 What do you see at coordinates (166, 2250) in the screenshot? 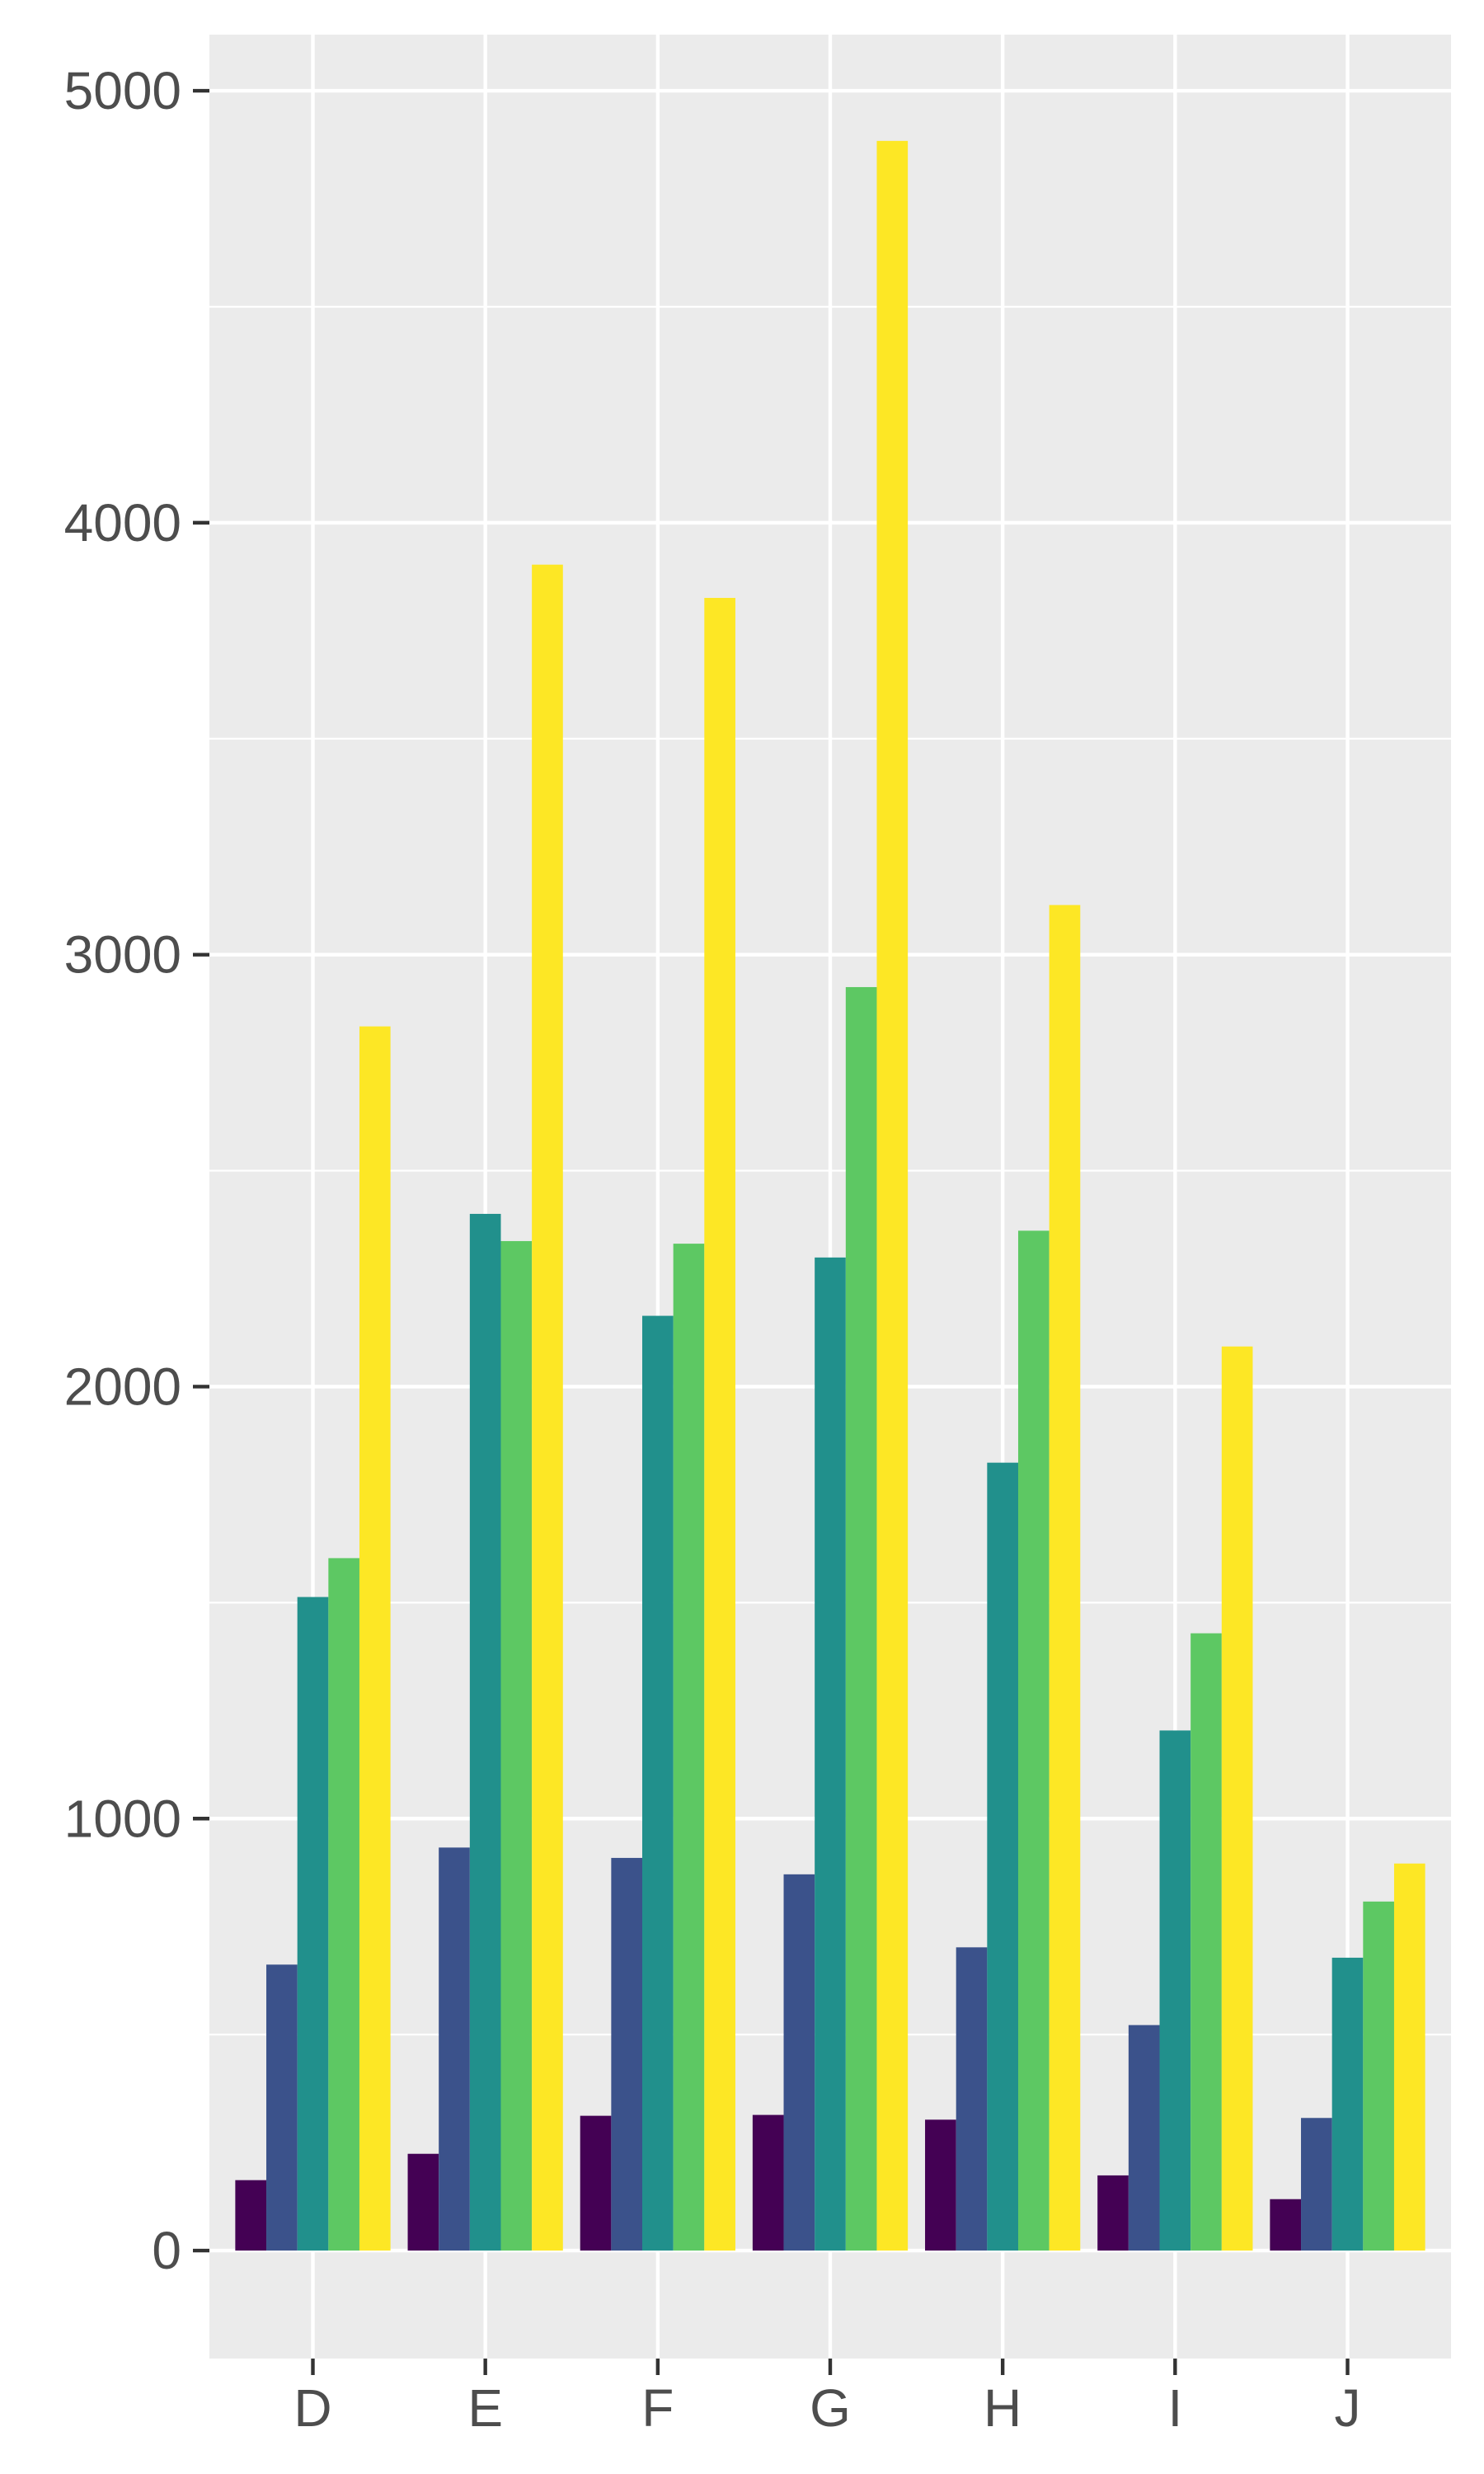
I see `y-tick-label: 0` at bounding box center [166, 2250].